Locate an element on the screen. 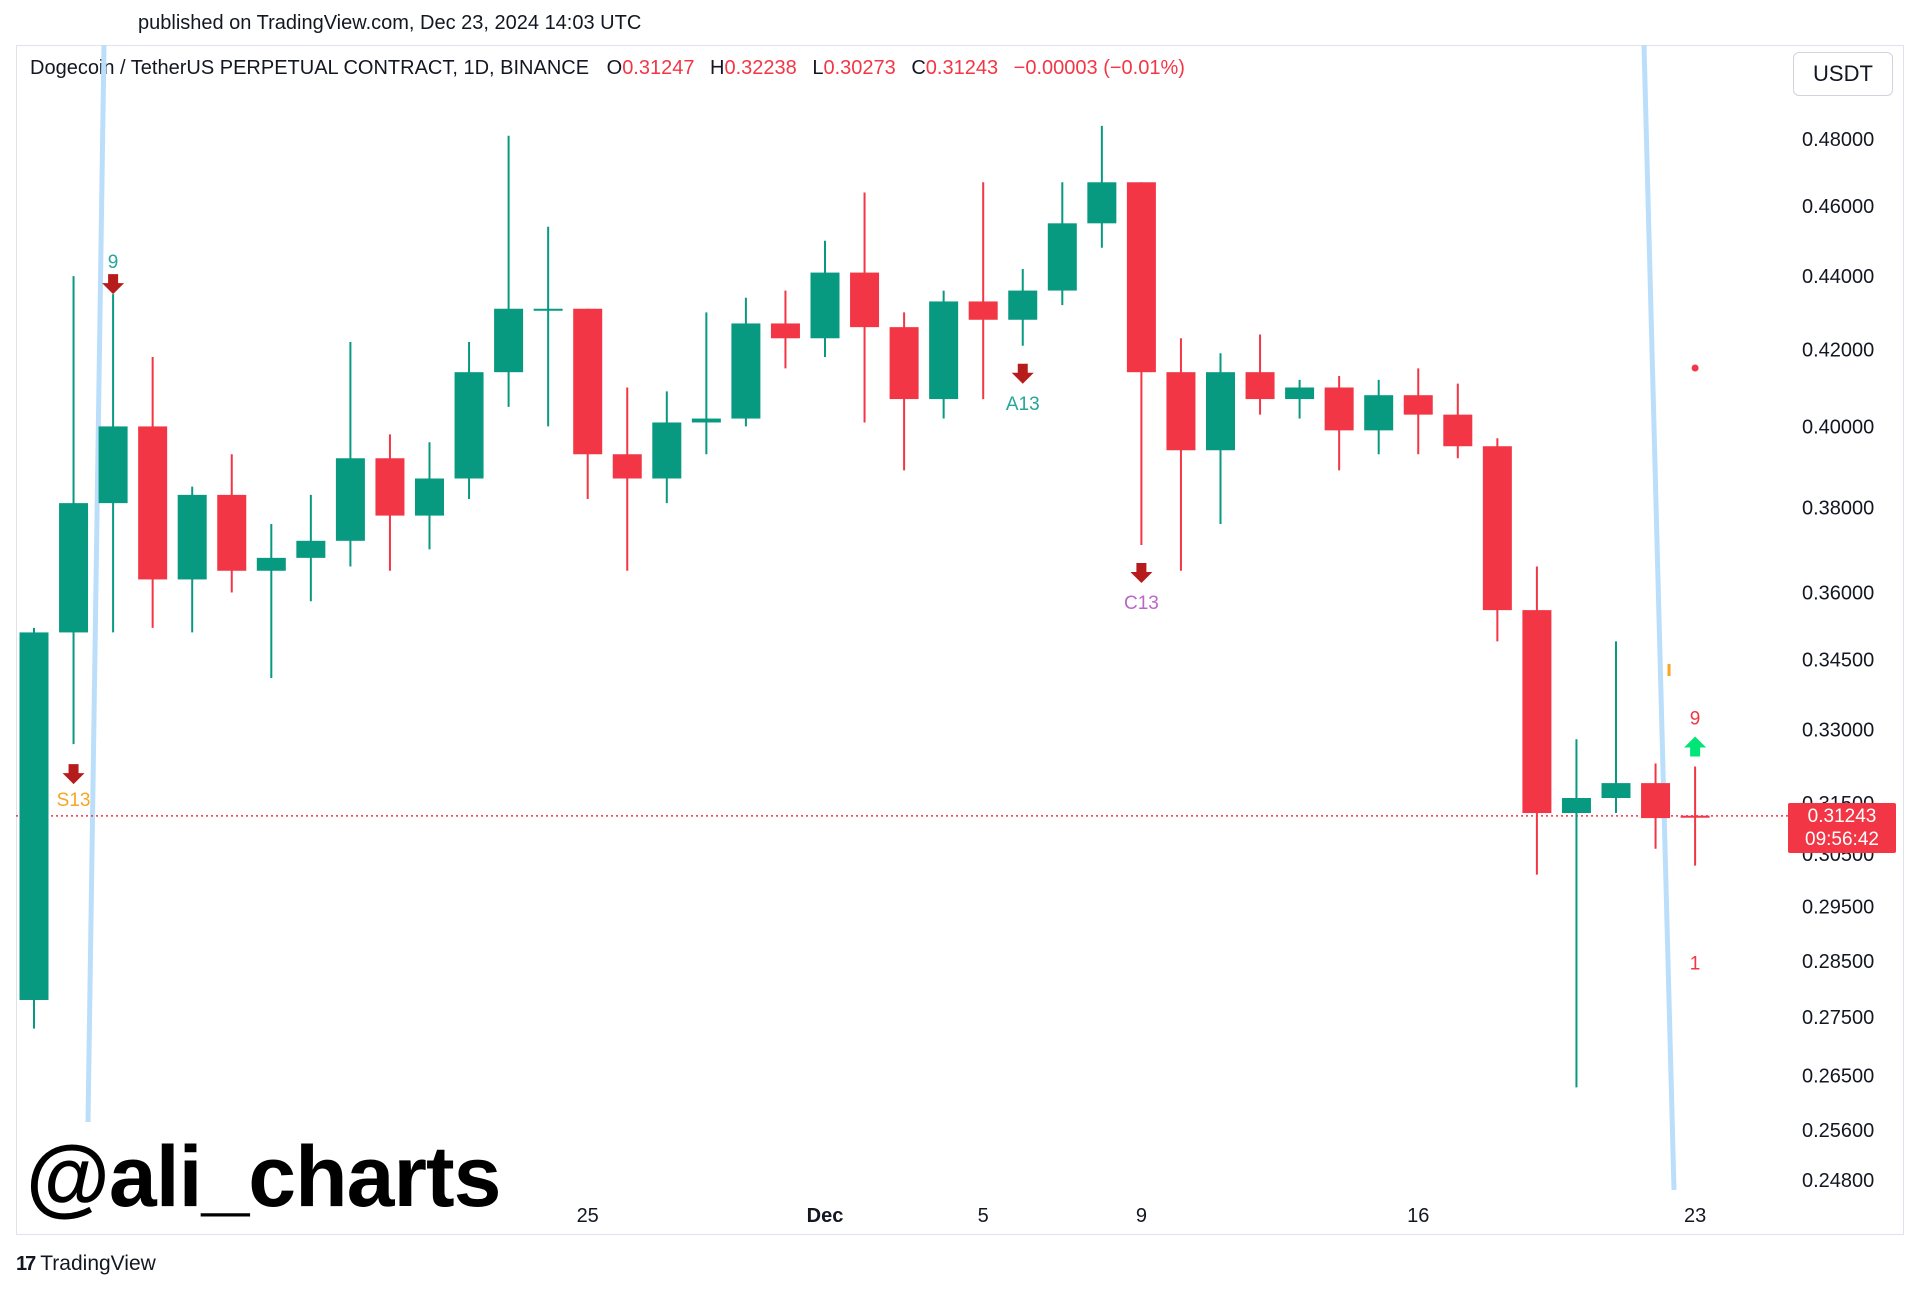 The width and height of the screenshot is (1920, 1292). y-tick-label: 0.40000 is located at coordinates (1838, 427).